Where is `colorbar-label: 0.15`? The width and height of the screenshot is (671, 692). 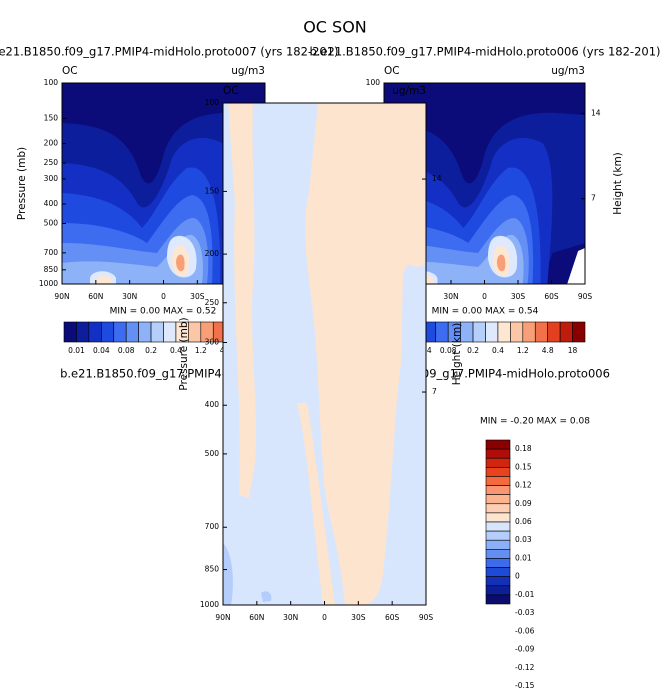
colorbar-label: 0.15 is located at coordinates (523, 466).